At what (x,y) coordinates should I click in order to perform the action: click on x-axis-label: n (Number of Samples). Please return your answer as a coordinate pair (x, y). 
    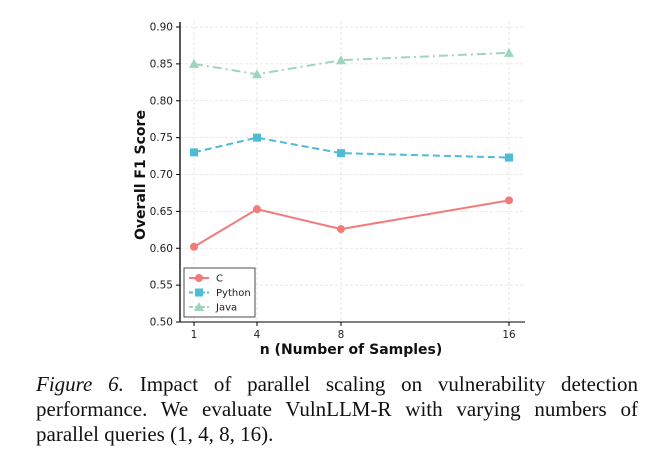
    Looking at the image, I should click on (351, 350).